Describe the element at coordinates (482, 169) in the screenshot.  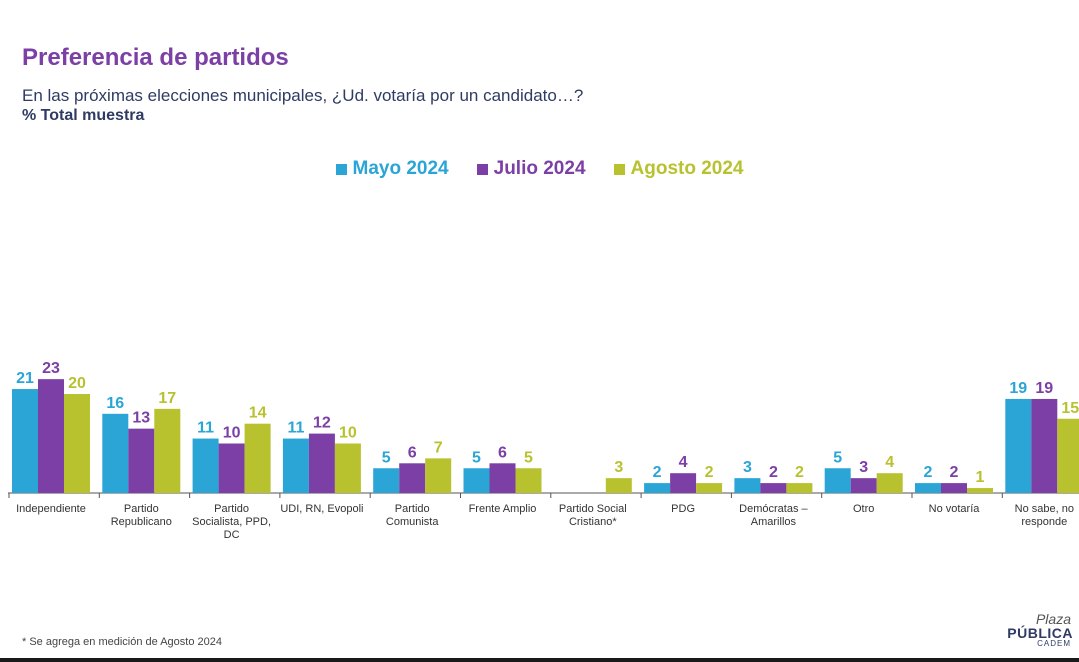
I see `legend-swatch-julio` at that location.